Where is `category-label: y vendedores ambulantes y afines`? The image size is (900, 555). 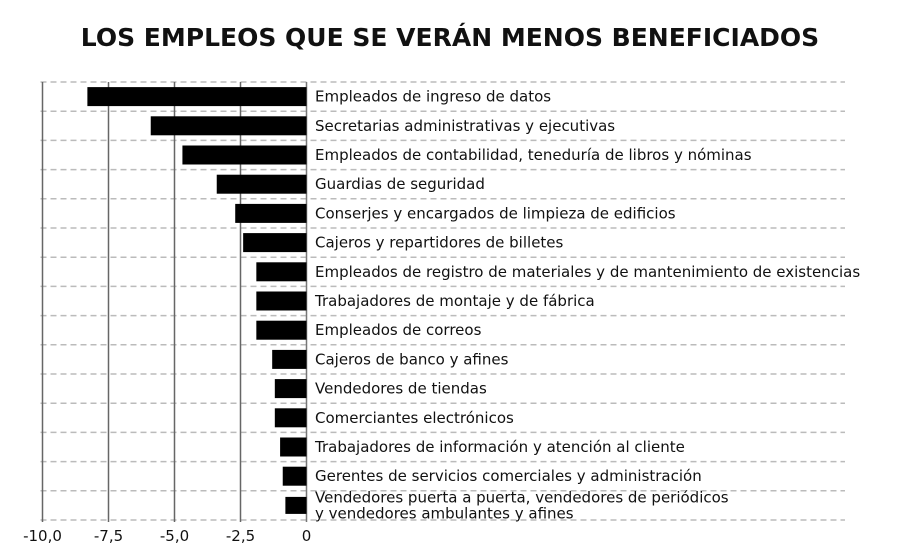
category-label: y vendedores ambulantes y afines is located at coordinates (444, 513).